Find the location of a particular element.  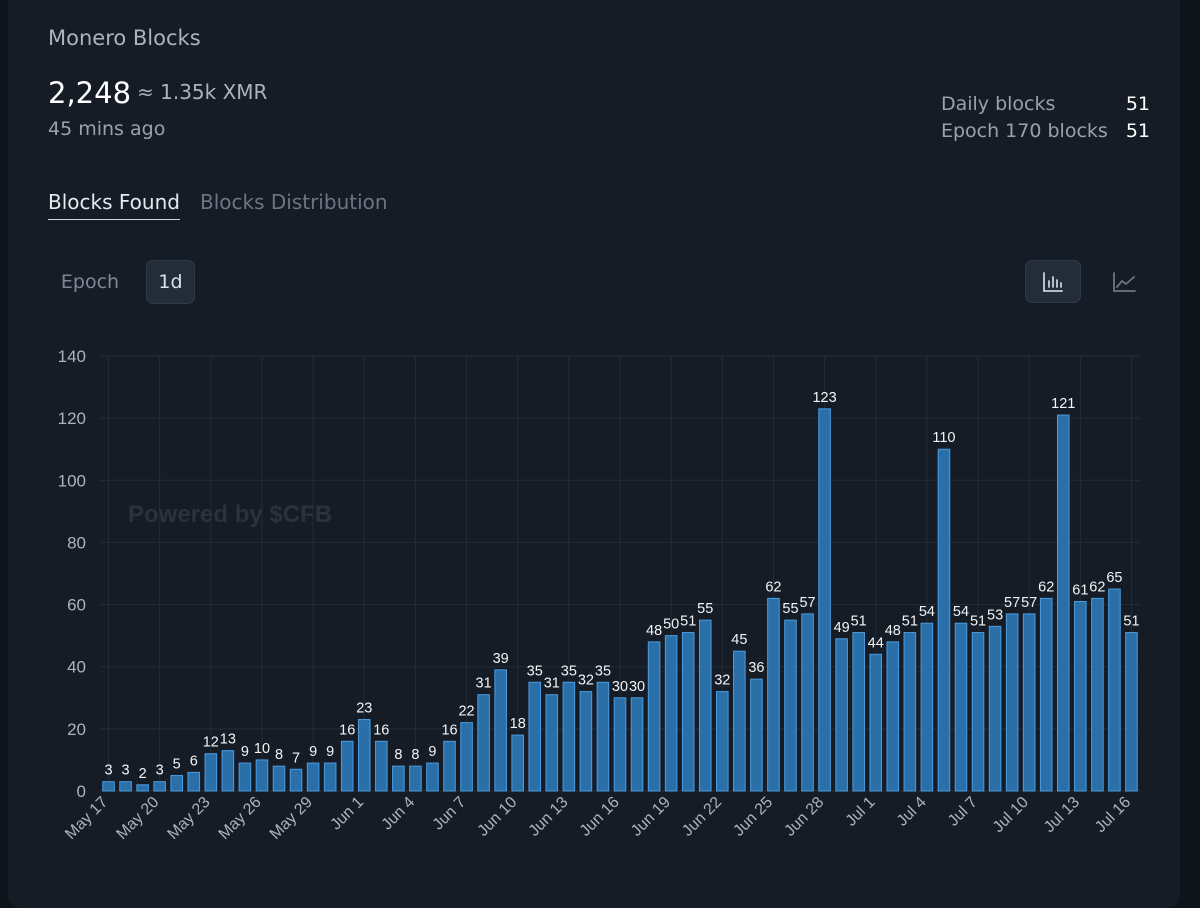

x-tick-label: Jun 10 is located at coordinates (498, 817).